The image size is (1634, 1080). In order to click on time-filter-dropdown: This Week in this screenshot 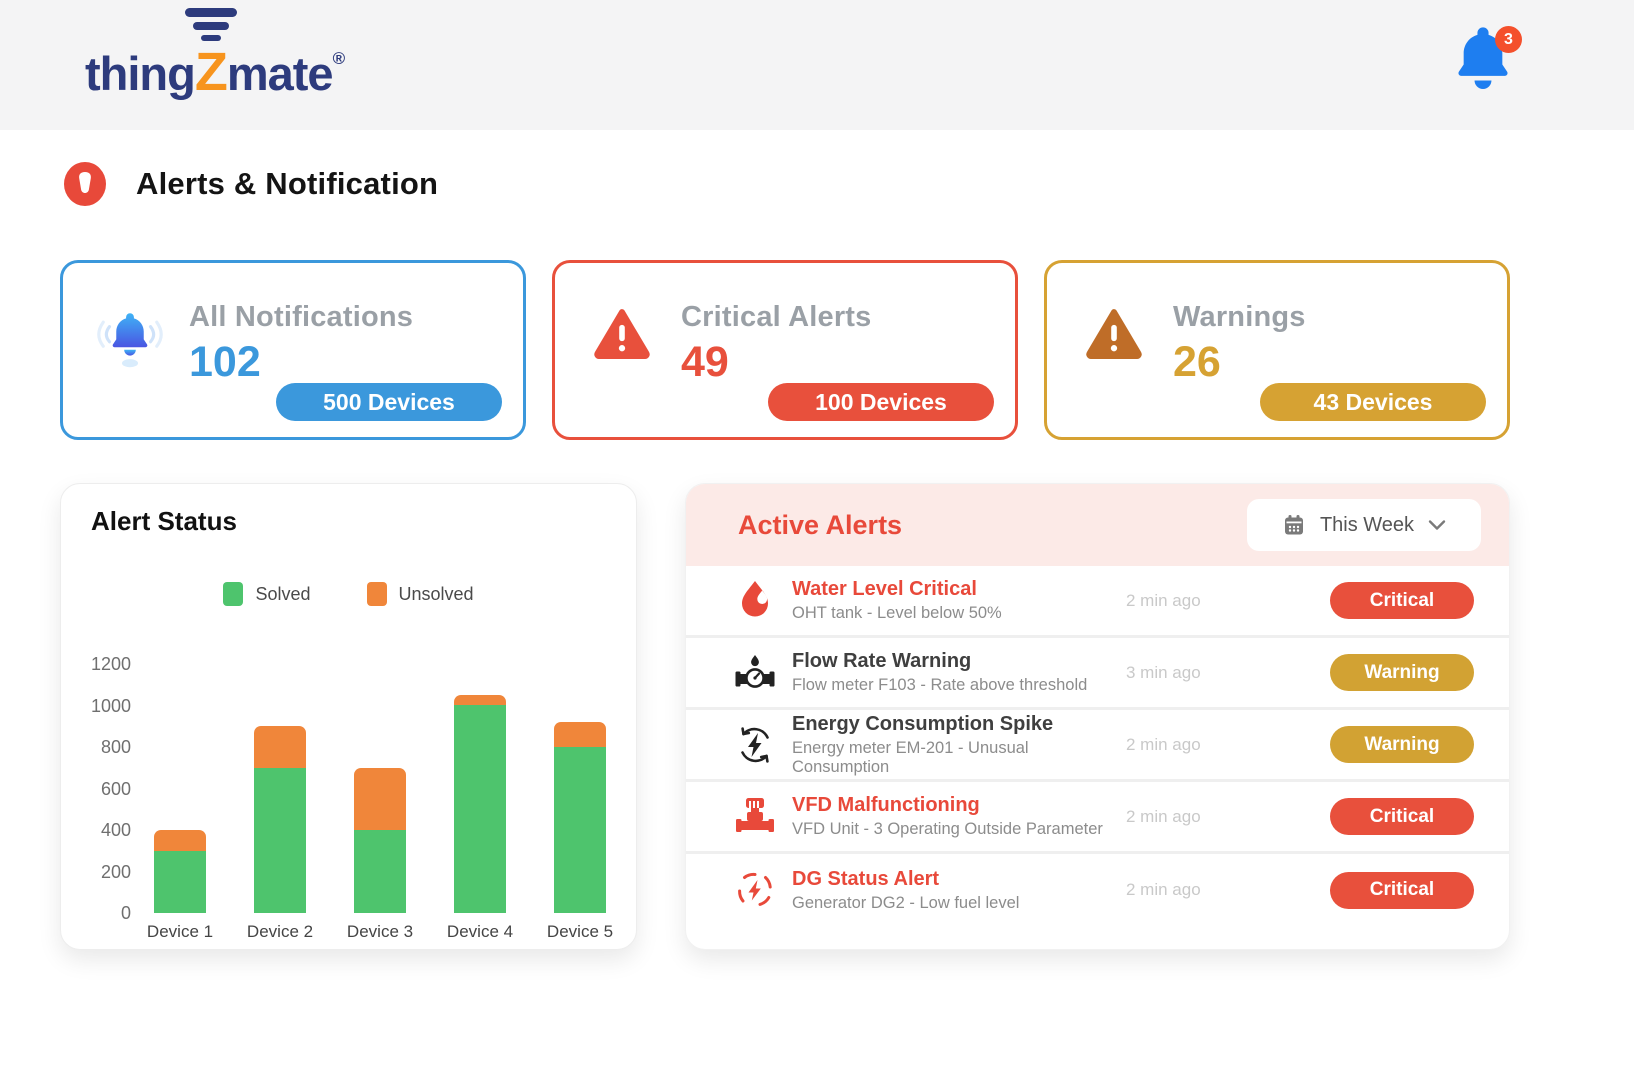, I will do `click(1364, 525)`.